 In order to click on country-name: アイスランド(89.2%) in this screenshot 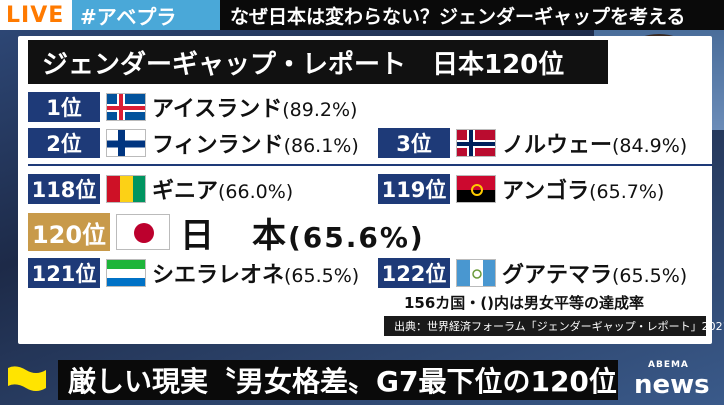, I will do `click(255, 109)`.